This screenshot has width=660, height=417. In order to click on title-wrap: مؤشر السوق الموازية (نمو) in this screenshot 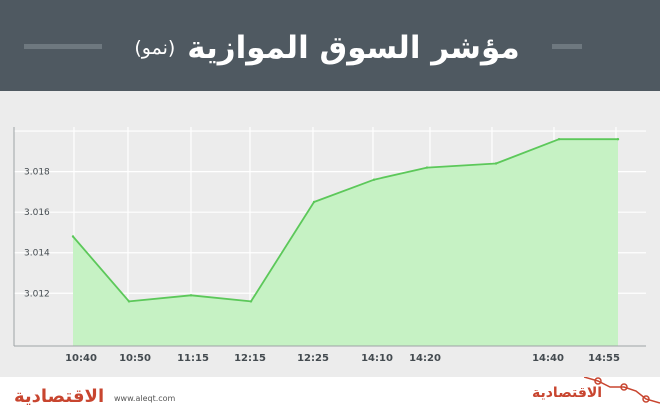, I will do `click(327, 48)`.